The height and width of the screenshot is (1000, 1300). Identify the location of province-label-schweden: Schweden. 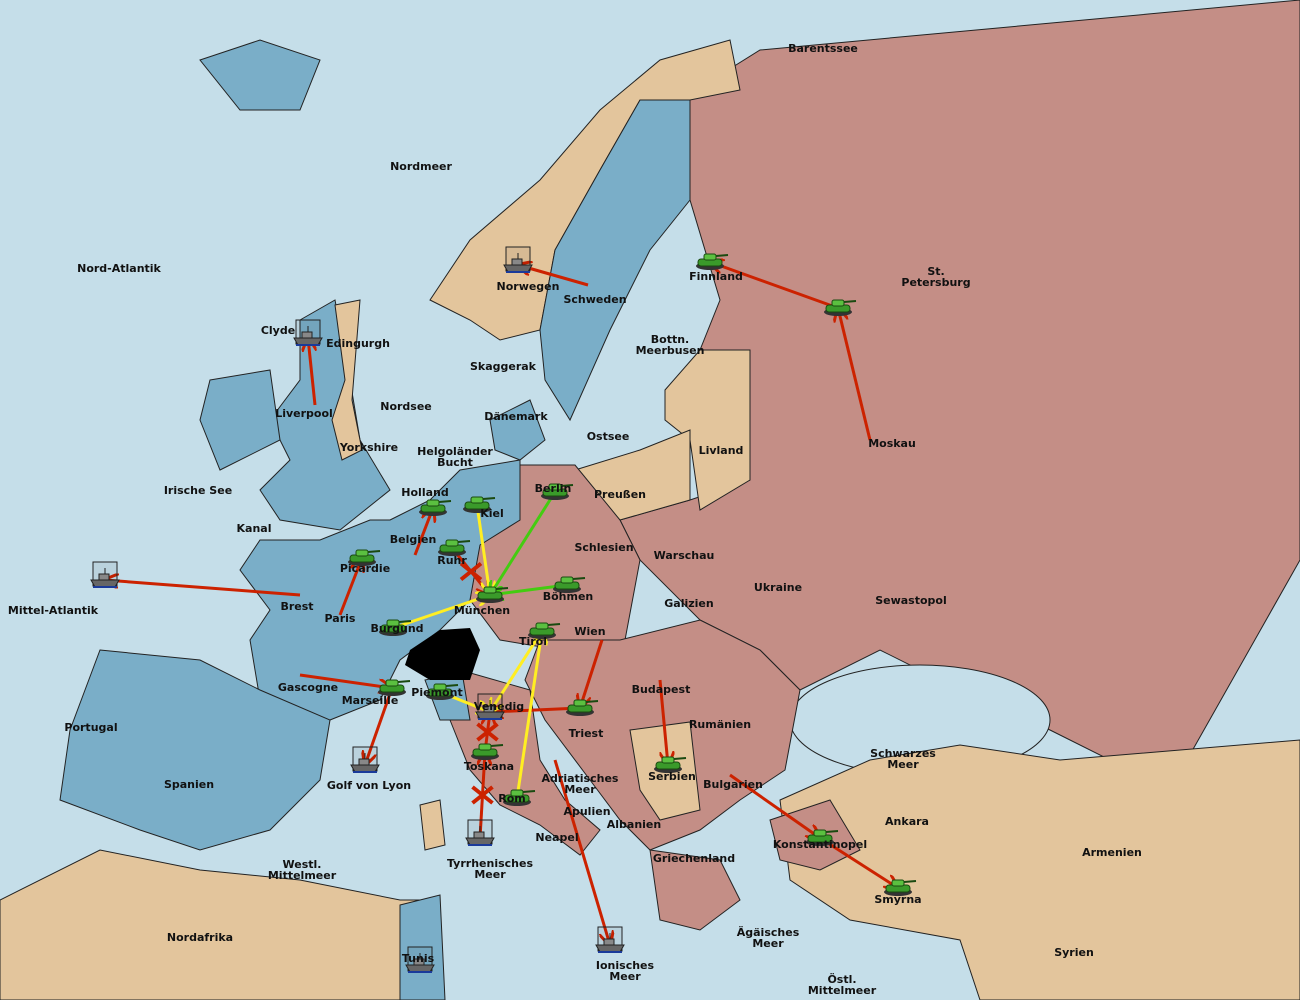
(594, 299).